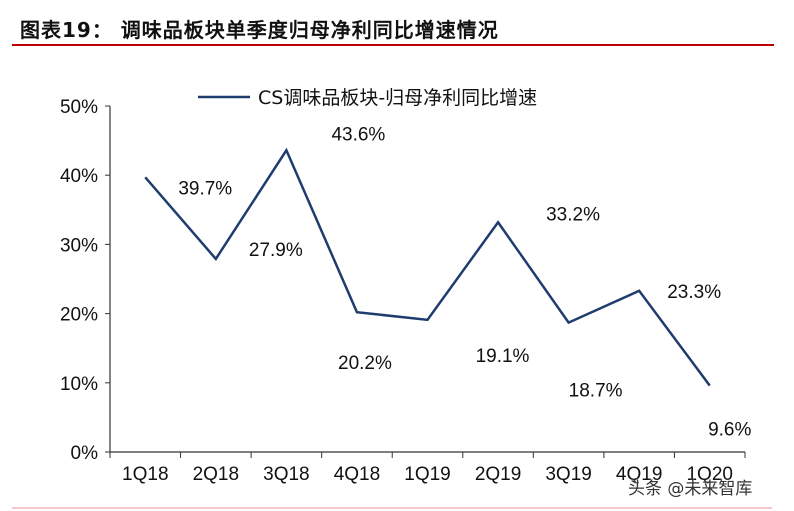 This screenshot has width=794, height=511. What do you see at coordinates (79, 384) in the screenshot?
I see `y-tick-label: 10%` at bounding box center [79, 384].